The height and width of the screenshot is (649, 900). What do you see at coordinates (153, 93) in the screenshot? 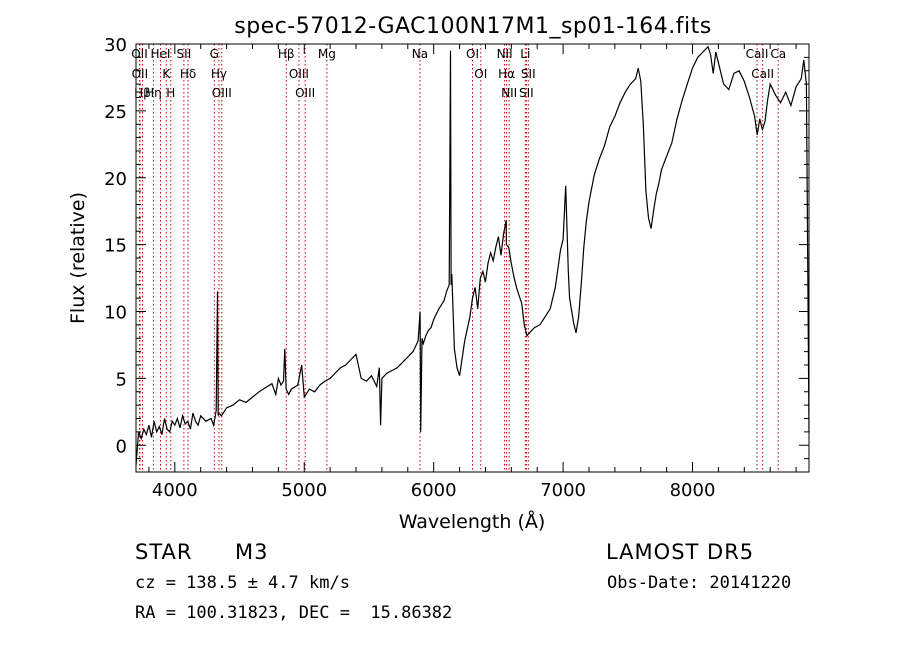
I see `line-label: Hη` at bounding box center [153, 93].